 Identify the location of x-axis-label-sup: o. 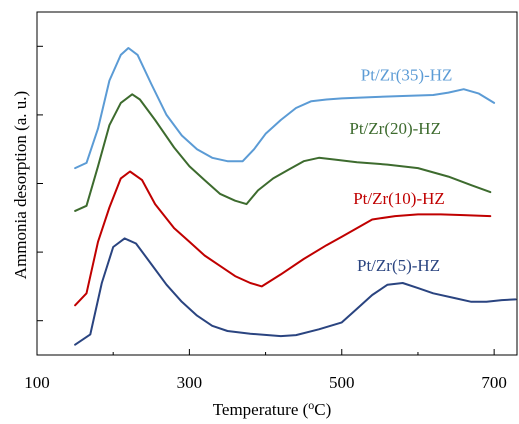
(311, 405).